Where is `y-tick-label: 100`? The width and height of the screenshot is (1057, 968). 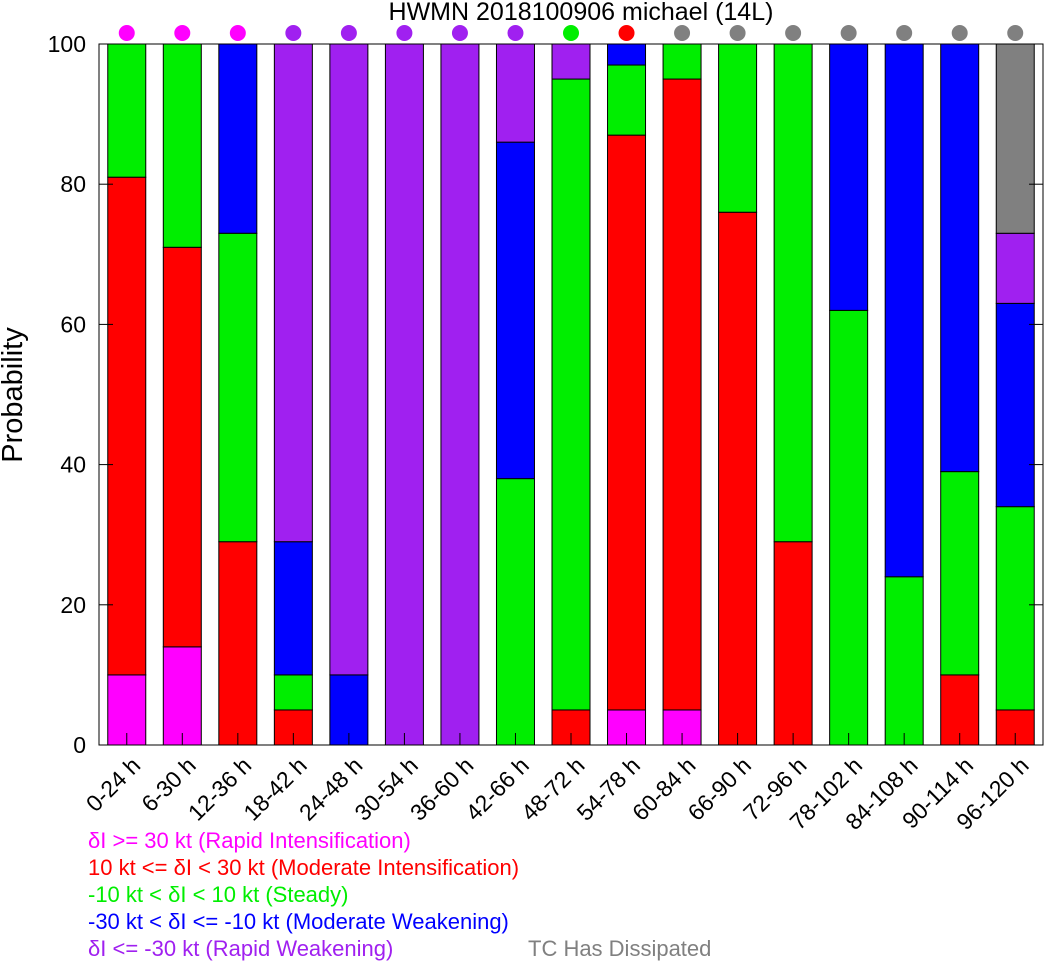 y-tick-label: 100 is located at coordinates (67, 44).